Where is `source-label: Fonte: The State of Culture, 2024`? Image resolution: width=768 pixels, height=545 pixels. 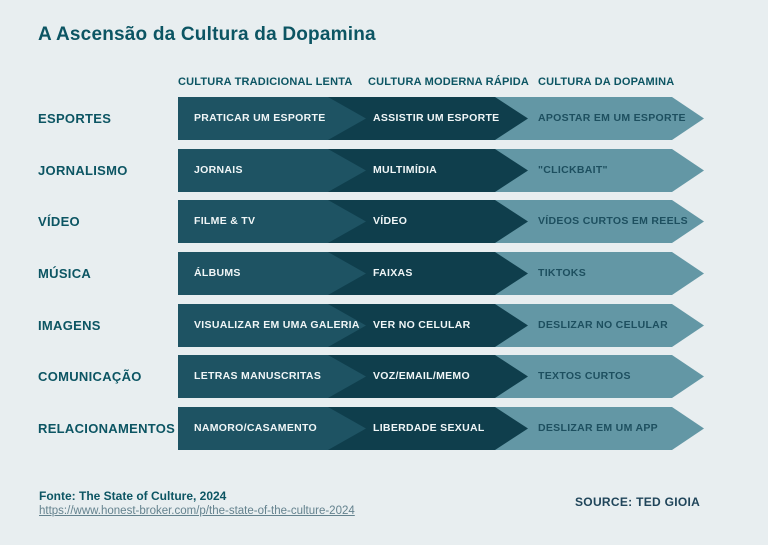
source-label: Fonte: The State of Culture, 2024 is located at coordinates (133, 496).